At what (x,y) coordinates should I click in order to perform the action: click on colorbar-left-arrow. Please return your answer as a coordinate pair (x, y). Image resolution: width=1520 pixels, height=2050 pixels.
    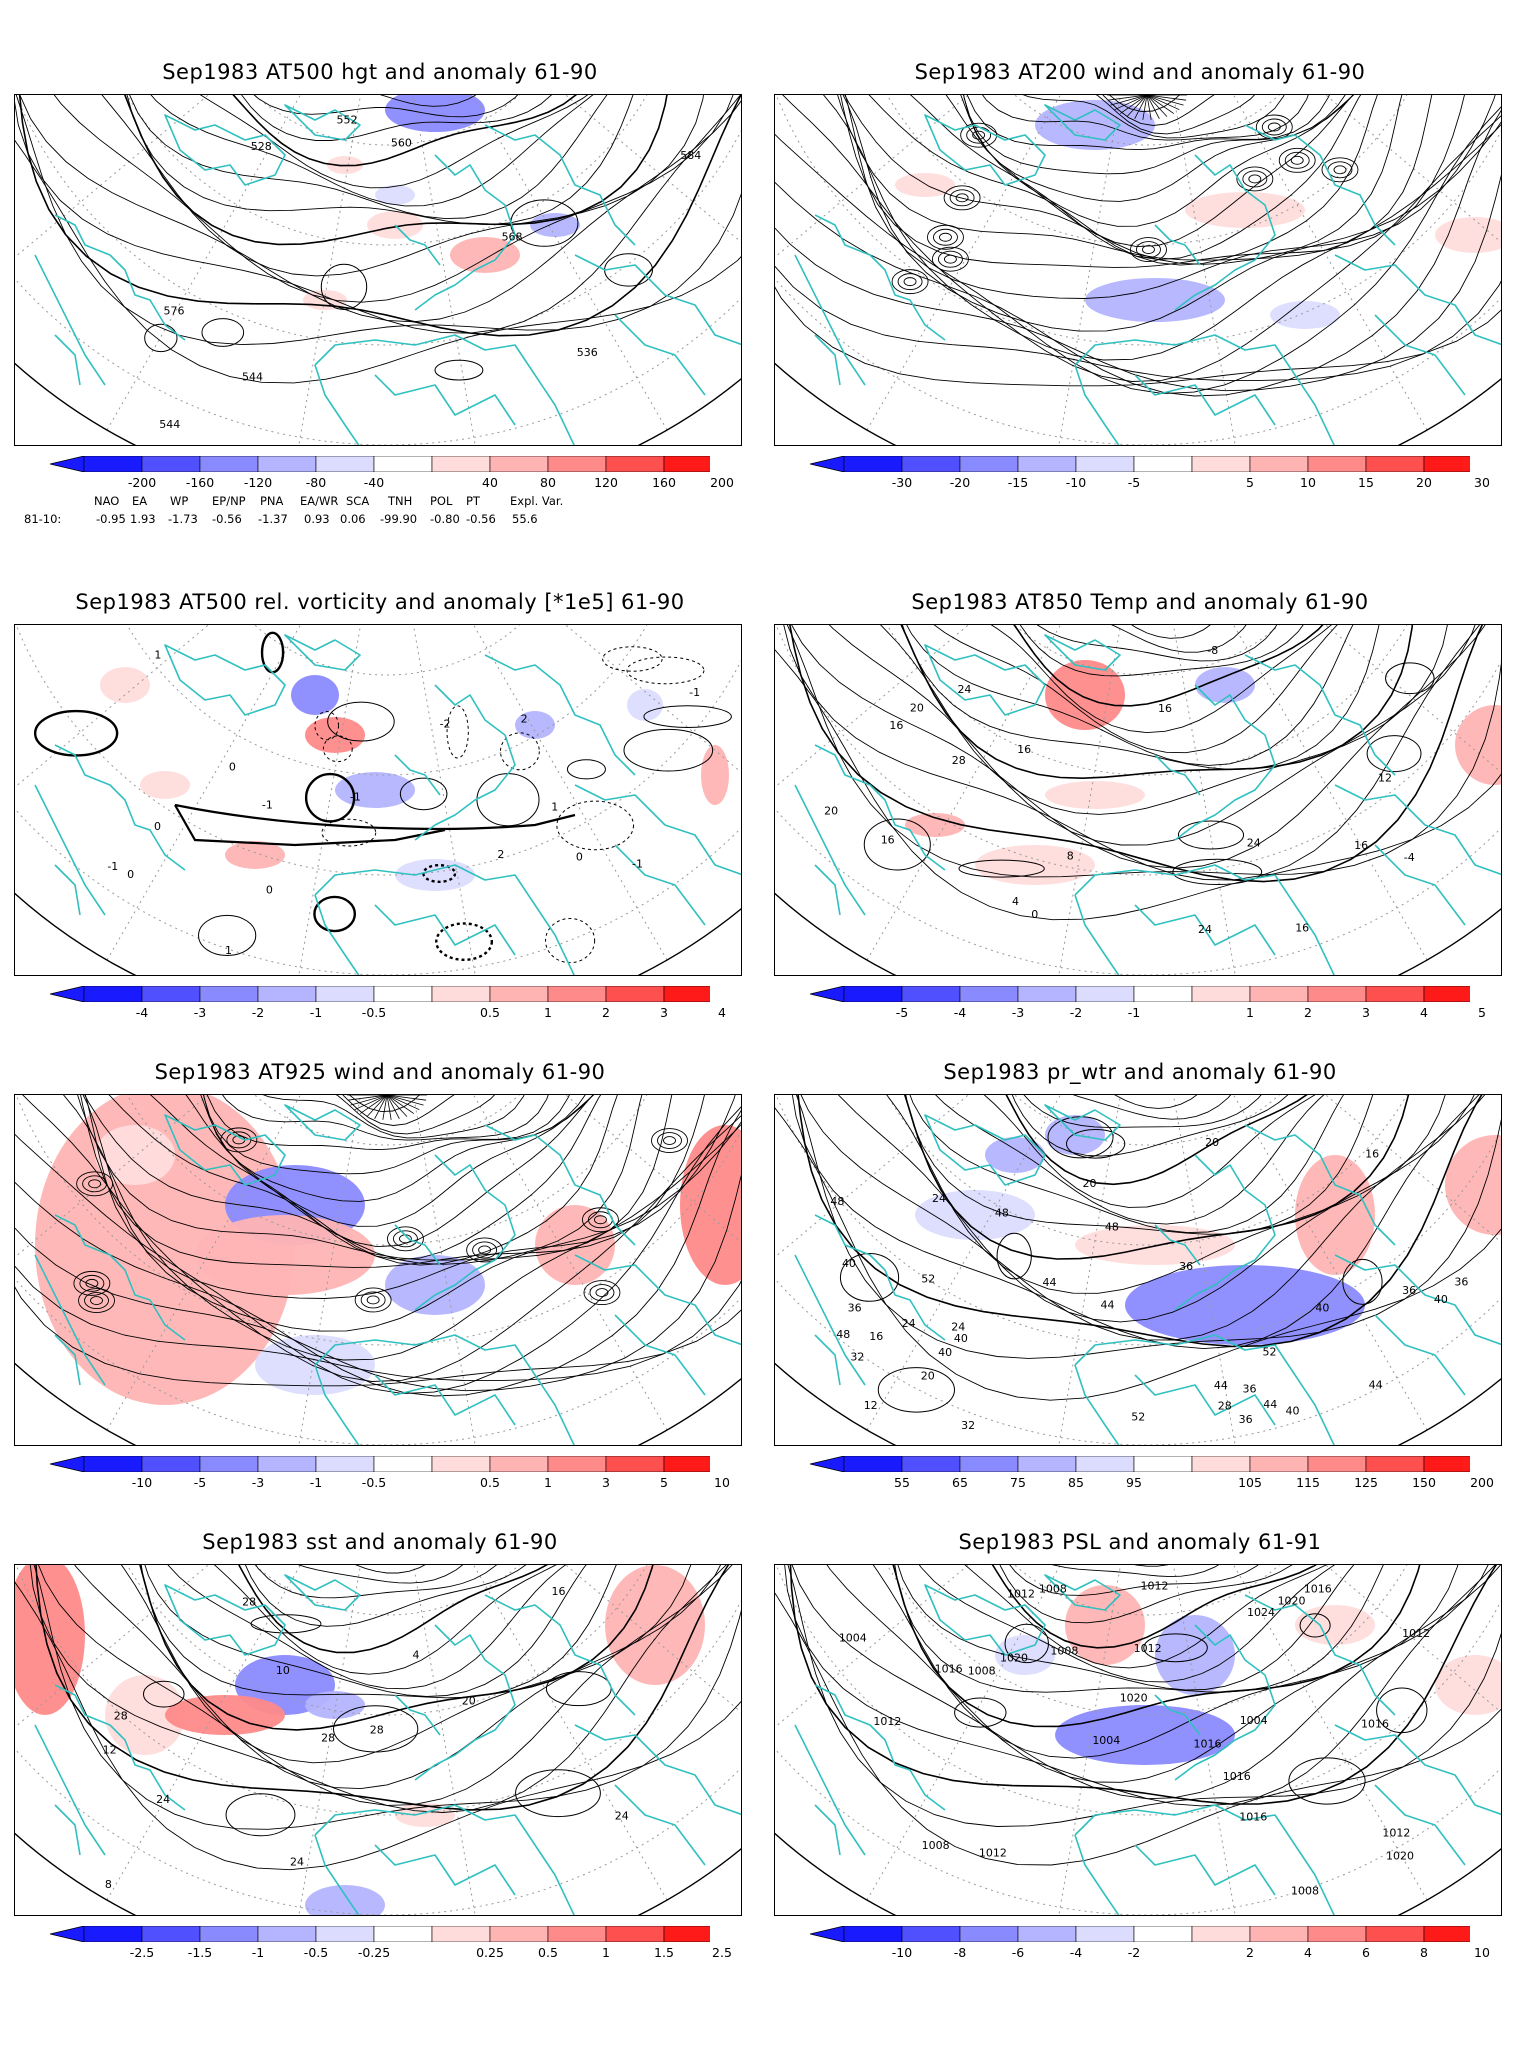
    Looking at the image, I should click on (827, 994).